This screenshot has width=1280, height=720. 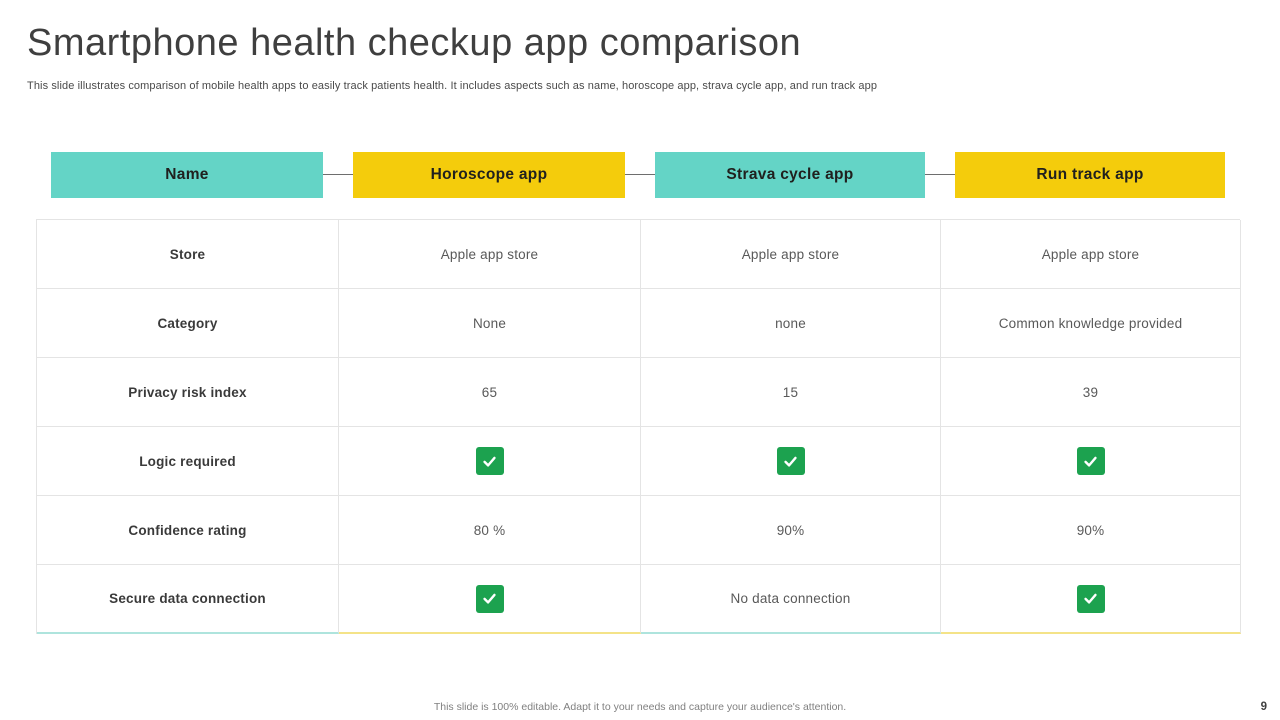 I want to click on table-cell: 80 %, so click(x=490, y=530).